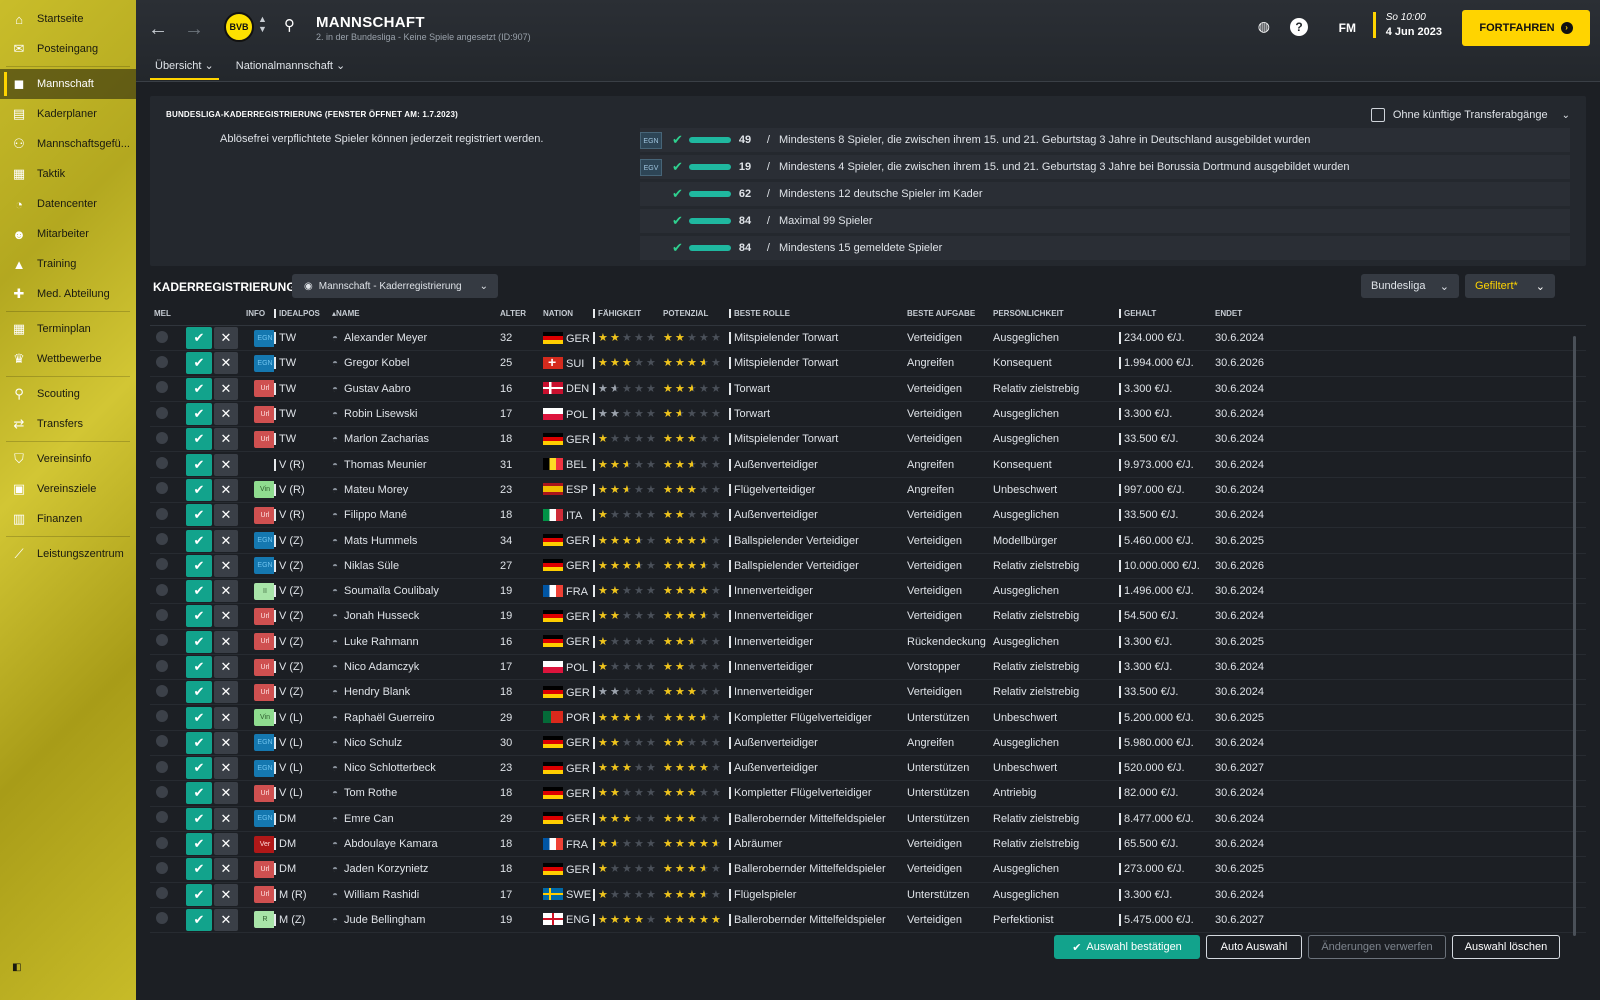 The height and width of the screenshot is (1000, 1600). I want to click on col-potential: POTENZIAL, so click(686, 313).